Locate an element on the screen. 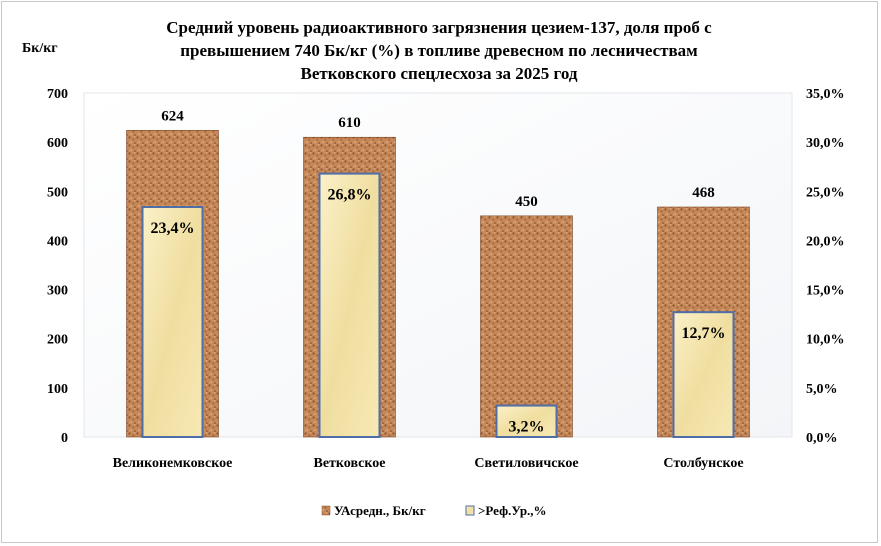 This screenshot has height=546, width=881. legend: УАсредн., Бк/кг >Реф.Ур.,% is located at coordinates (434, 510).